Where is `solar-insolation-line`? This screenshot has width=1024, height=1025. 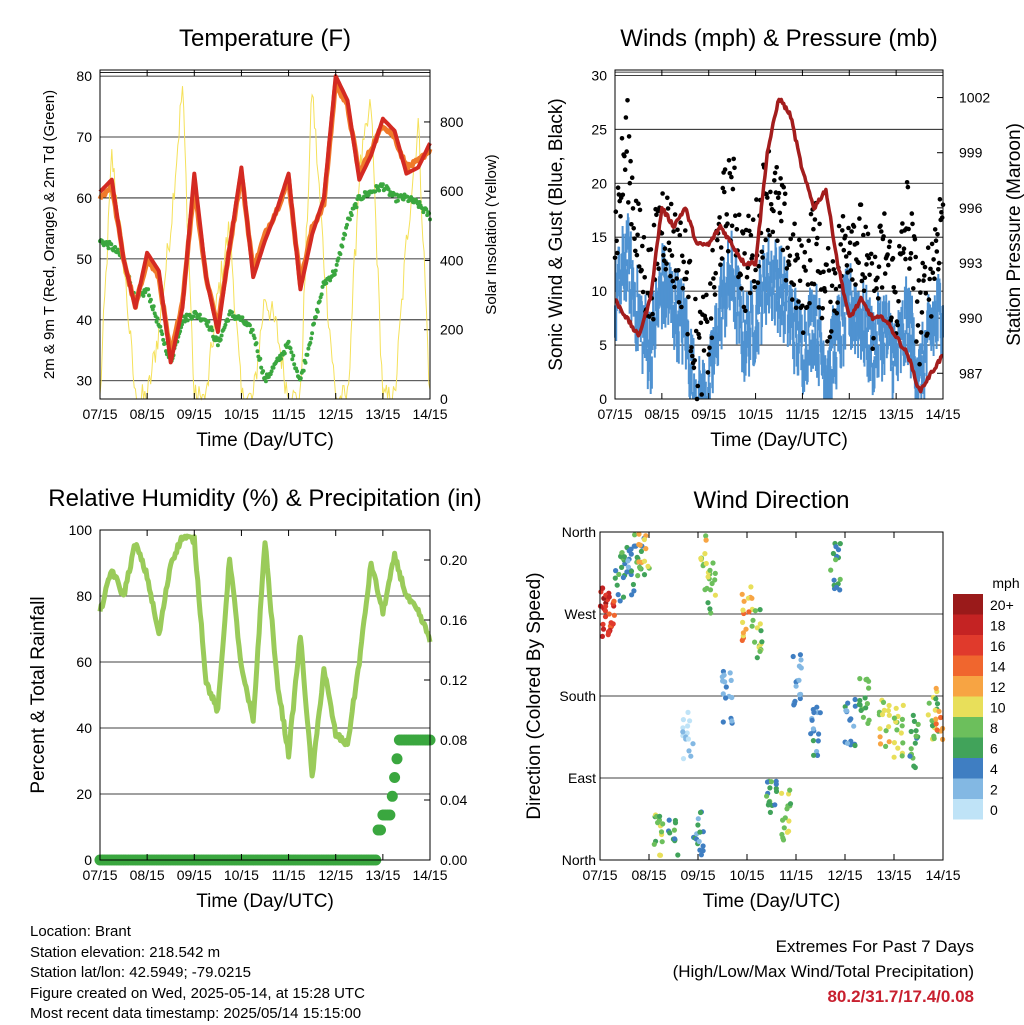
solar-insolation-line is located at coordinates (265, 243).